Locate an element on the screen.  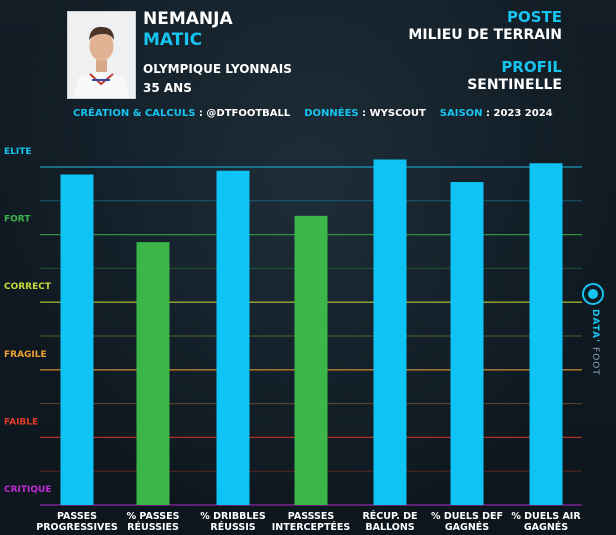
level-label-elite: ELITE is located at coordinates (18, 152).